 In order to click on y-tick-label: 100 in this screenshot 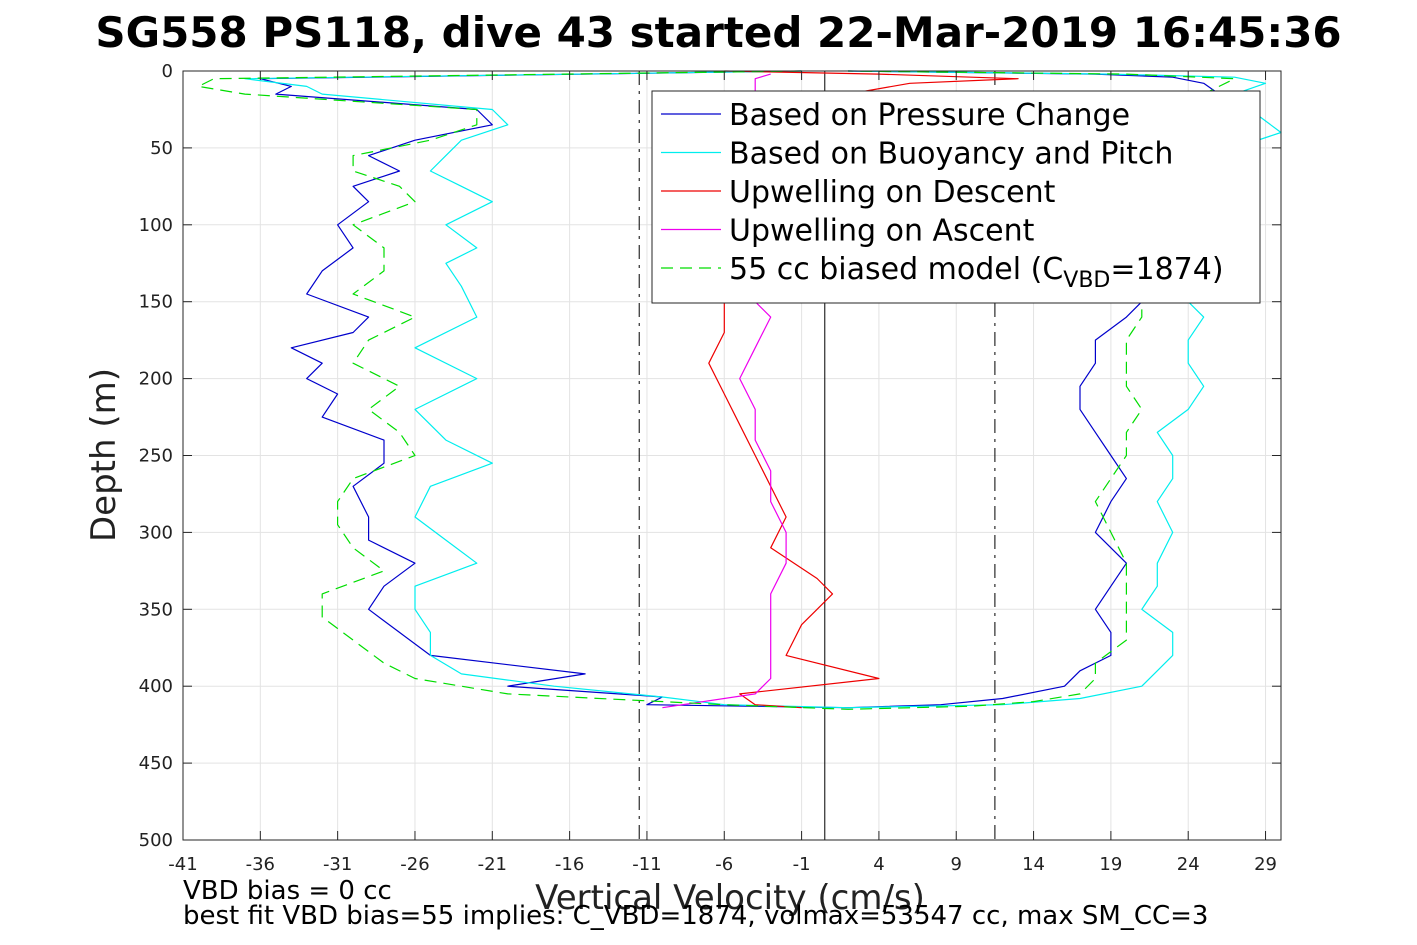, I will do `click(156, 225)`.